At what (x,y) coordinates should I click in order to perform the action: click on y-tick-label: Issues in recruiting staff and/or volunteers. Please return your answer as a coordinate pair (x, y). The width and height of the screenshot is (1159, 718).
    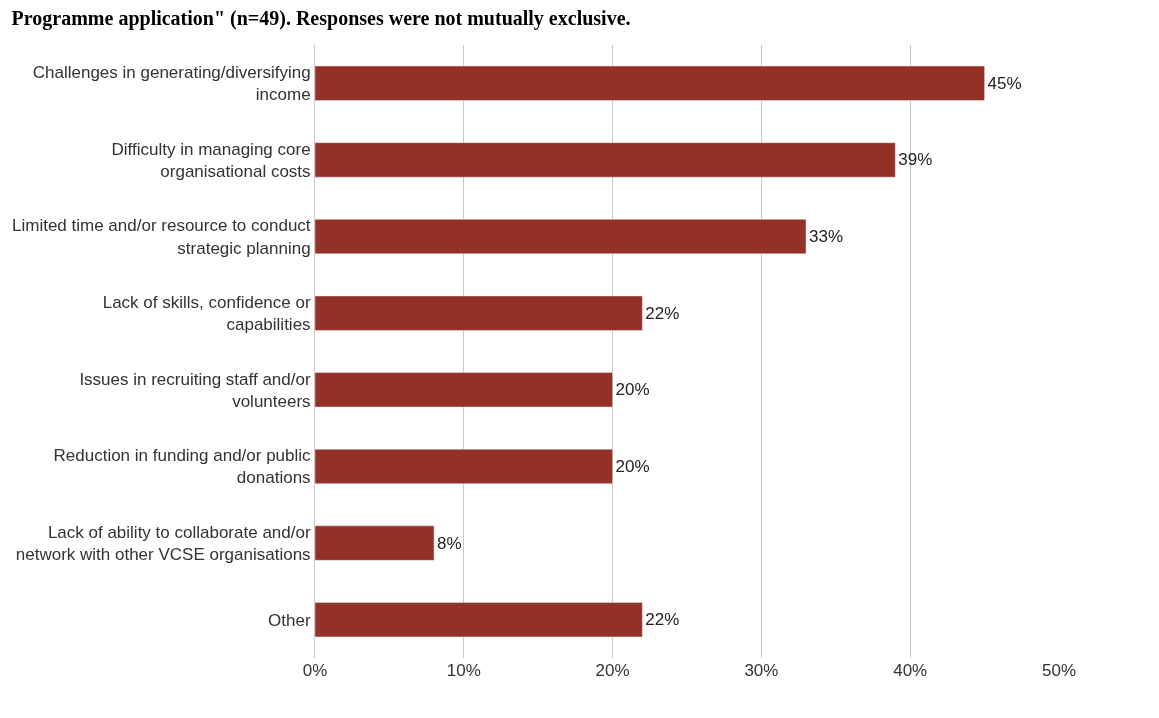
    Looking at the image, I should click on (195, 390).